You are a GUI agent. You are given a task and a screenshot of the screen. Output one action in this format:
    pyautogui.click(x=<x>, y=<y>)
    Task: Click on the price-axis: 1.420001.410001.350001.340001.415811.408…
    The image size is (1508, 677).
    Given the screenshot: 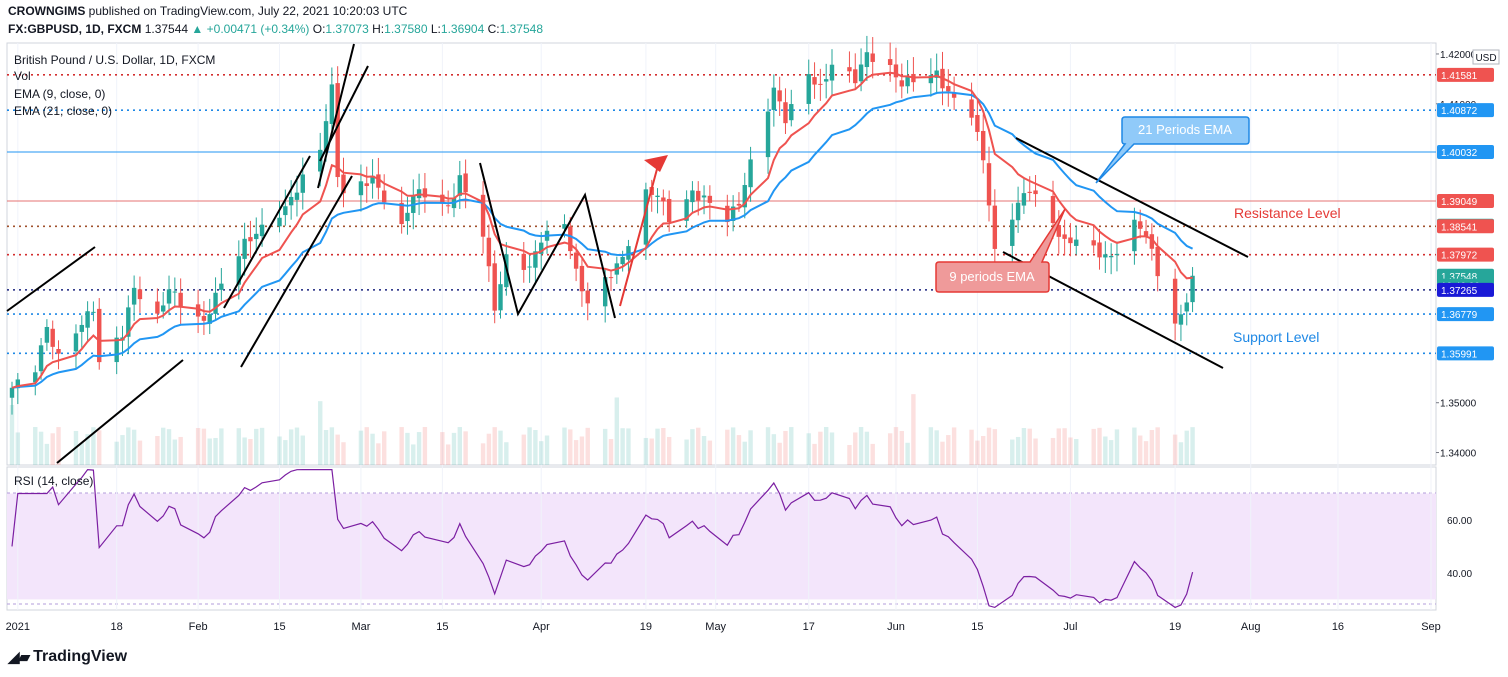 What is the action you would take?
    pyautogui.click(x=1465, y=255)
    